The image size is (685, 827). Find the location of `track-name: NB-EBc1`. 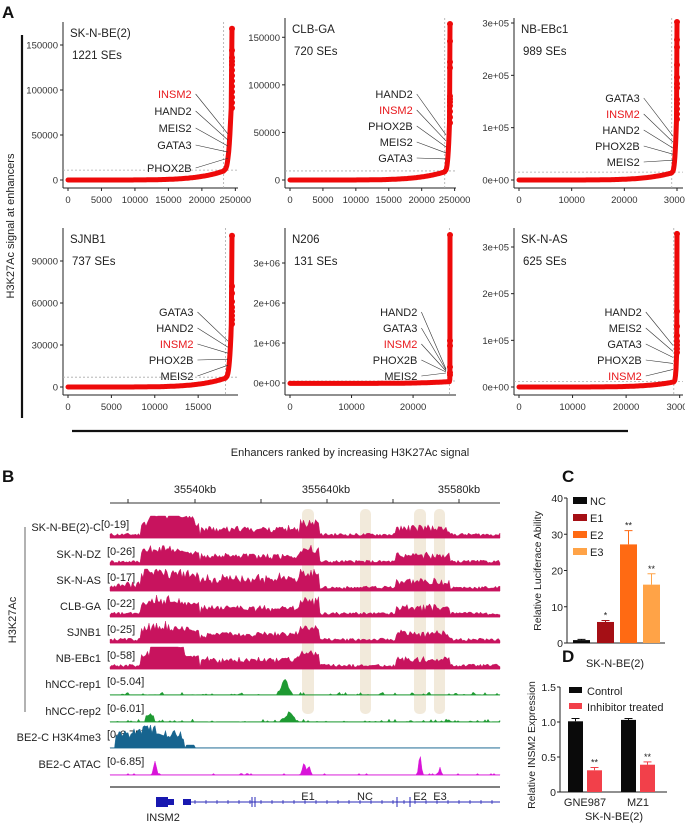

track-name: NB-EBc1 is located at coordinates (78, 659).